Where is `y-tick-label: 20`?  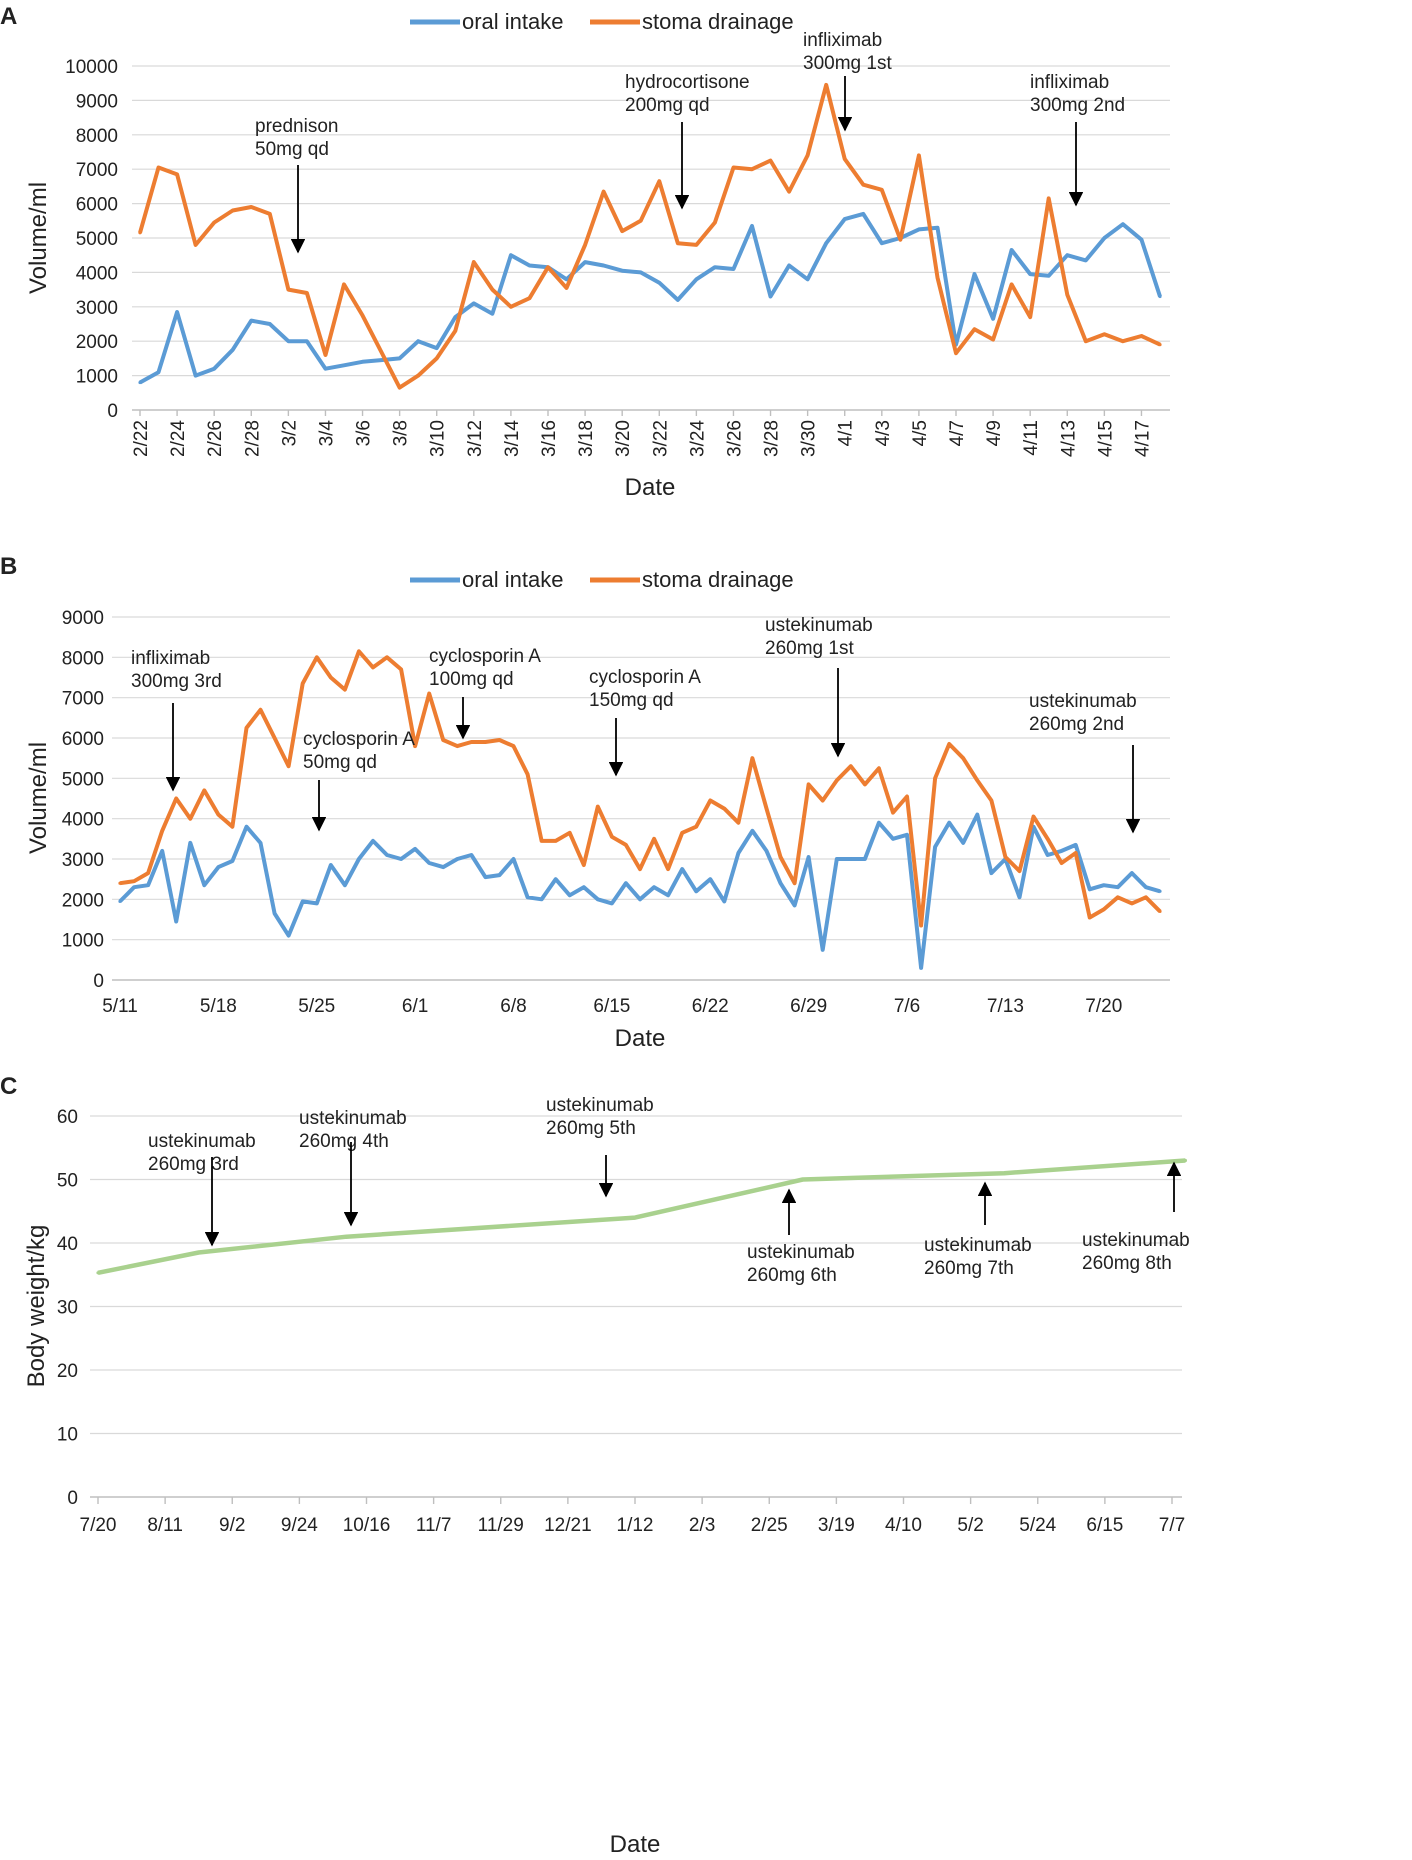 y-tick-label: 20 is located at coordinates (67, 1371).